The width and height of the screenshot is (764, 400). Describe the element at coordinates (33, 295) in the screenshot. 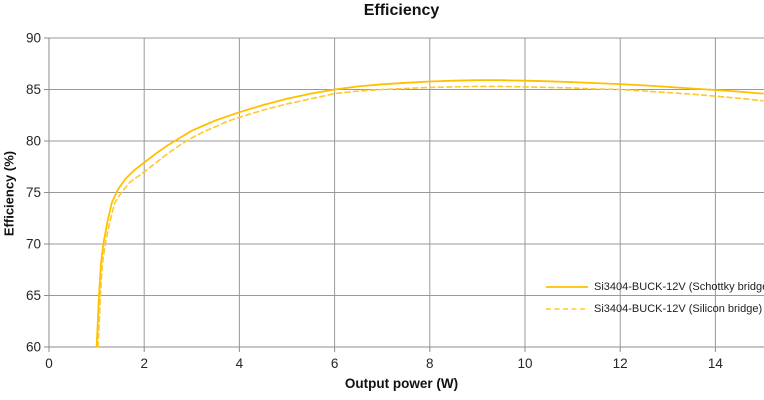

I see `y-tick-label: 65` at that location.